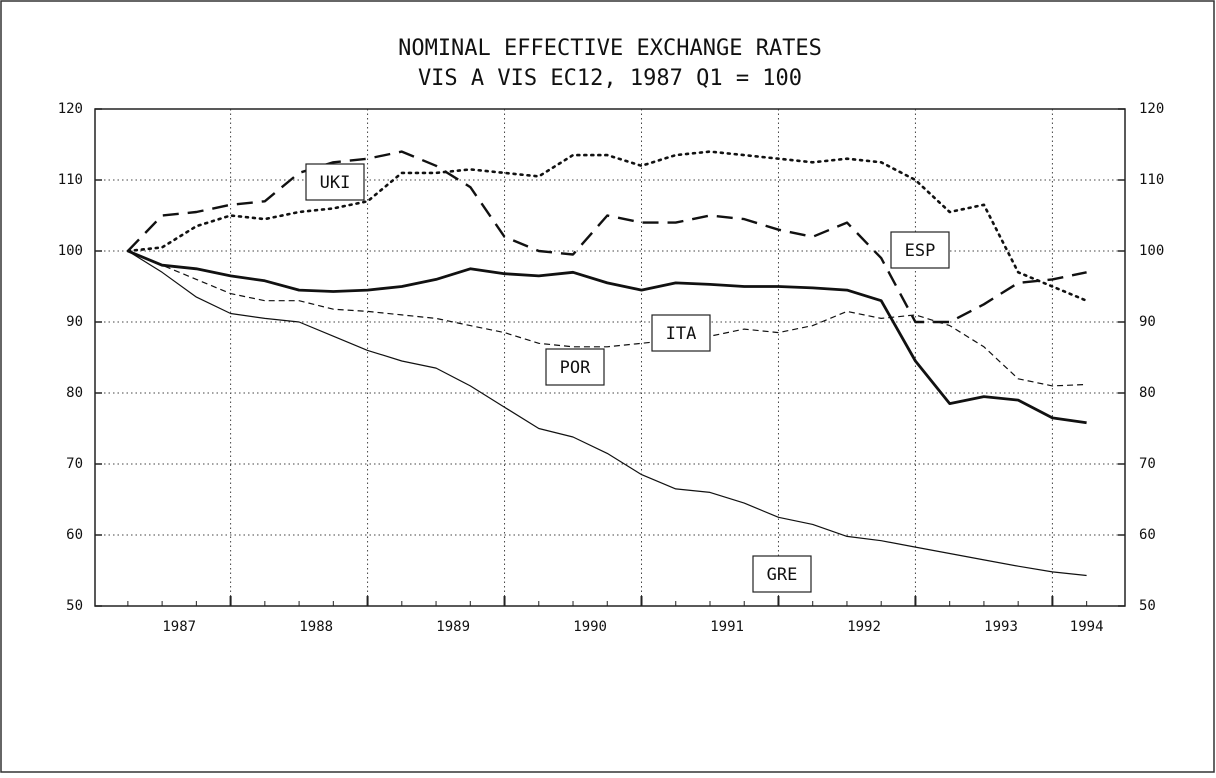 Image resolution: width=1216 pixels, height=778 pixels. I want to click on series-label: ESP, so click(920, 251).